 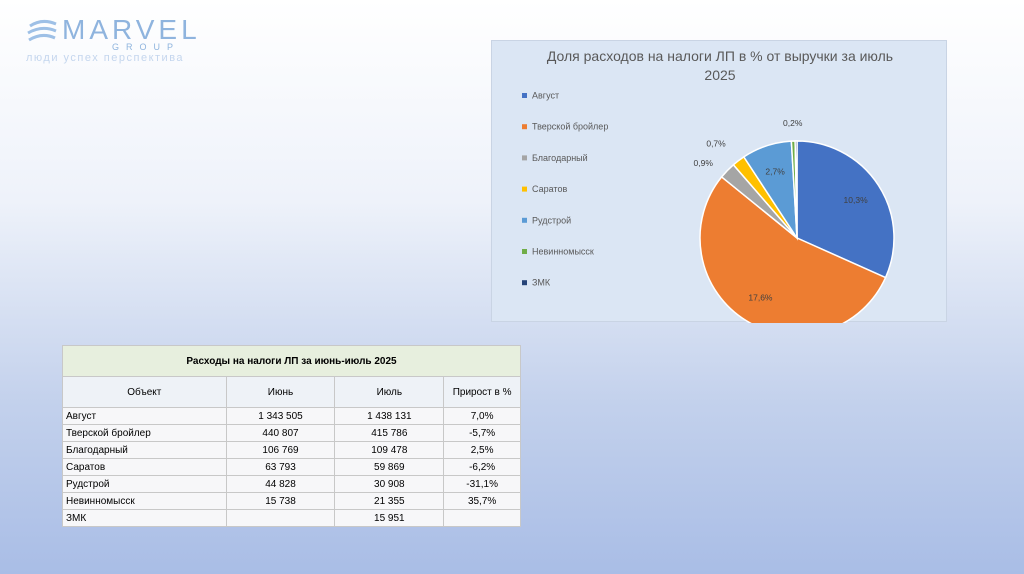 What do you see at coordinates (144, 518) in the screenshot?
I see `table-cell-object: ЗМК` at bounding box center [144, 518].